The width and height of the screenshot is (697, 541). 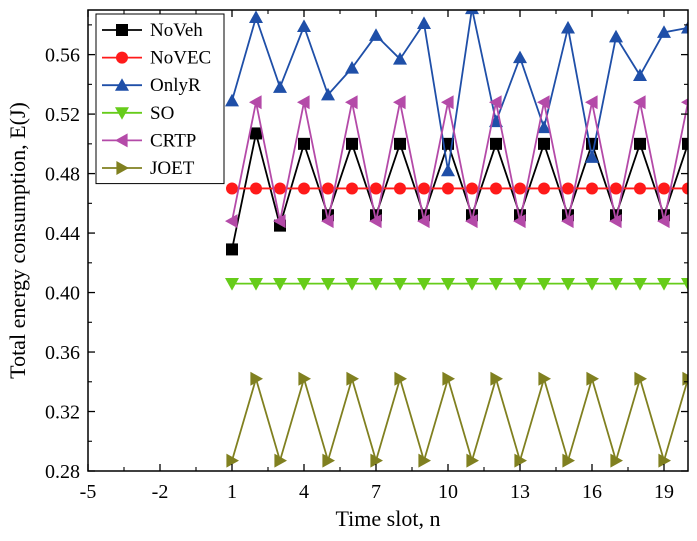 I want to click on y-tick-label: 0.28, so click(x=62, y=472).